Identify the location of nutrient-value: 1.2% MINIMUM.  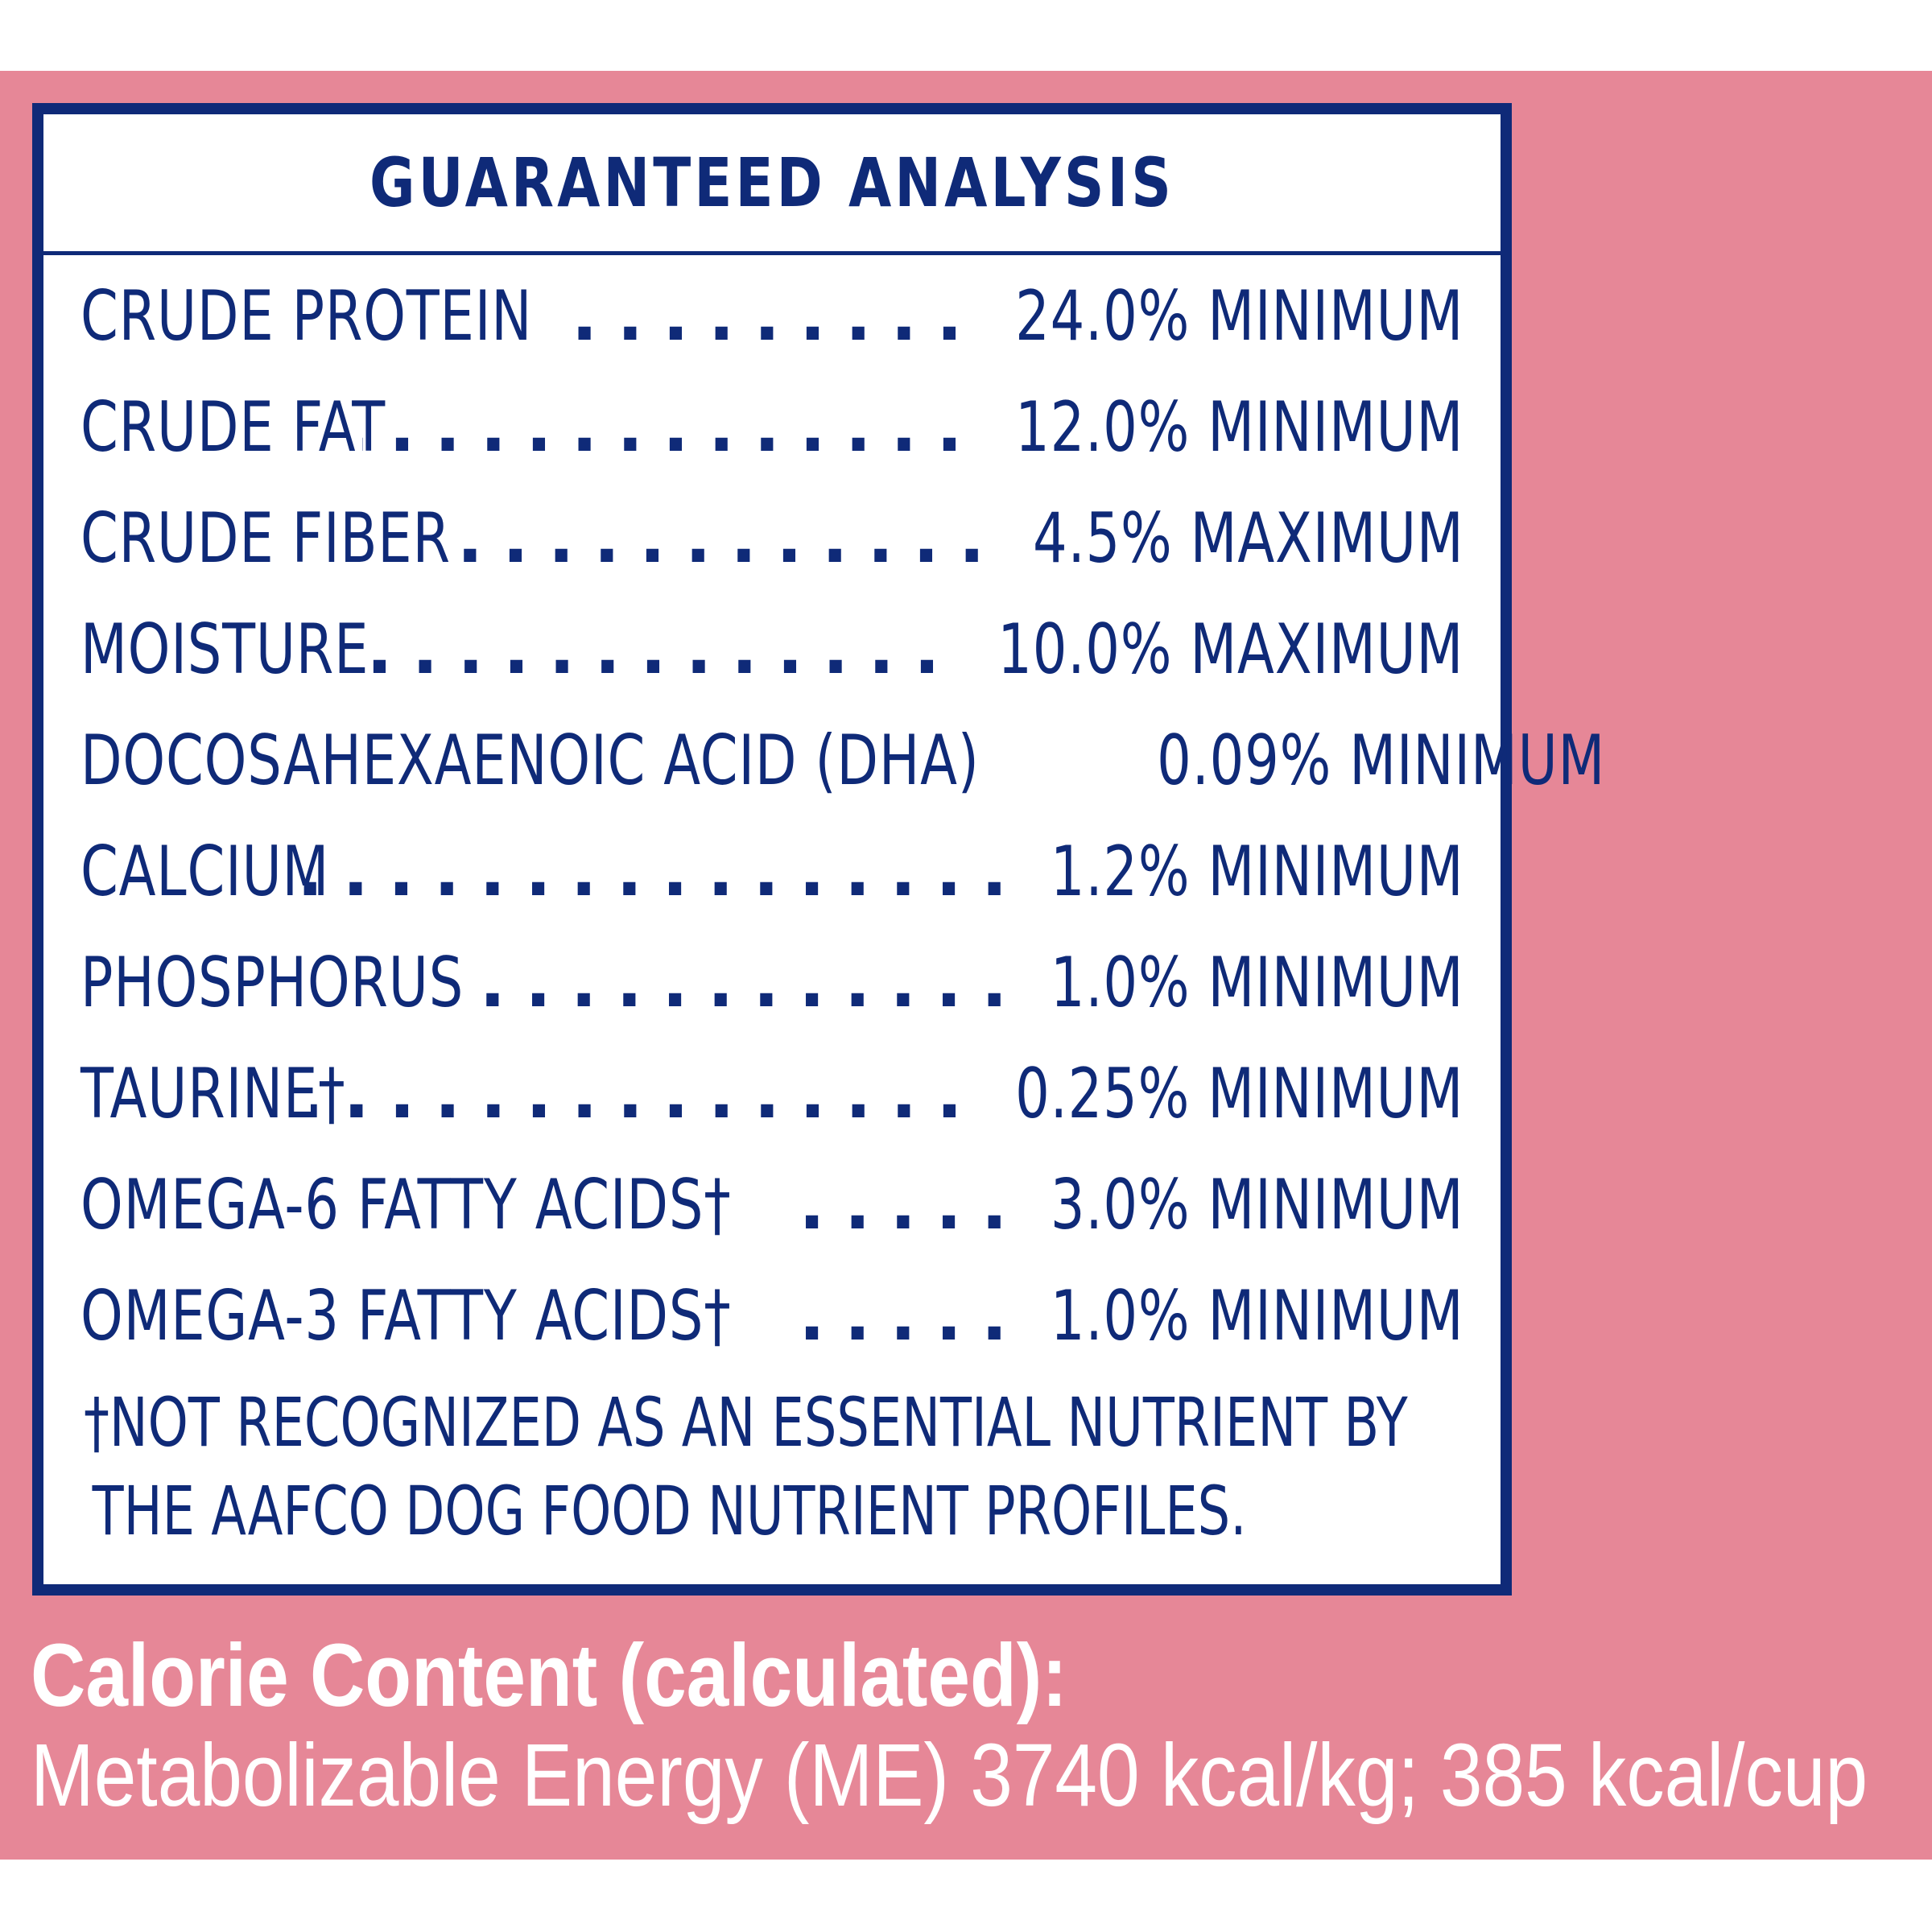
(1256, 872).